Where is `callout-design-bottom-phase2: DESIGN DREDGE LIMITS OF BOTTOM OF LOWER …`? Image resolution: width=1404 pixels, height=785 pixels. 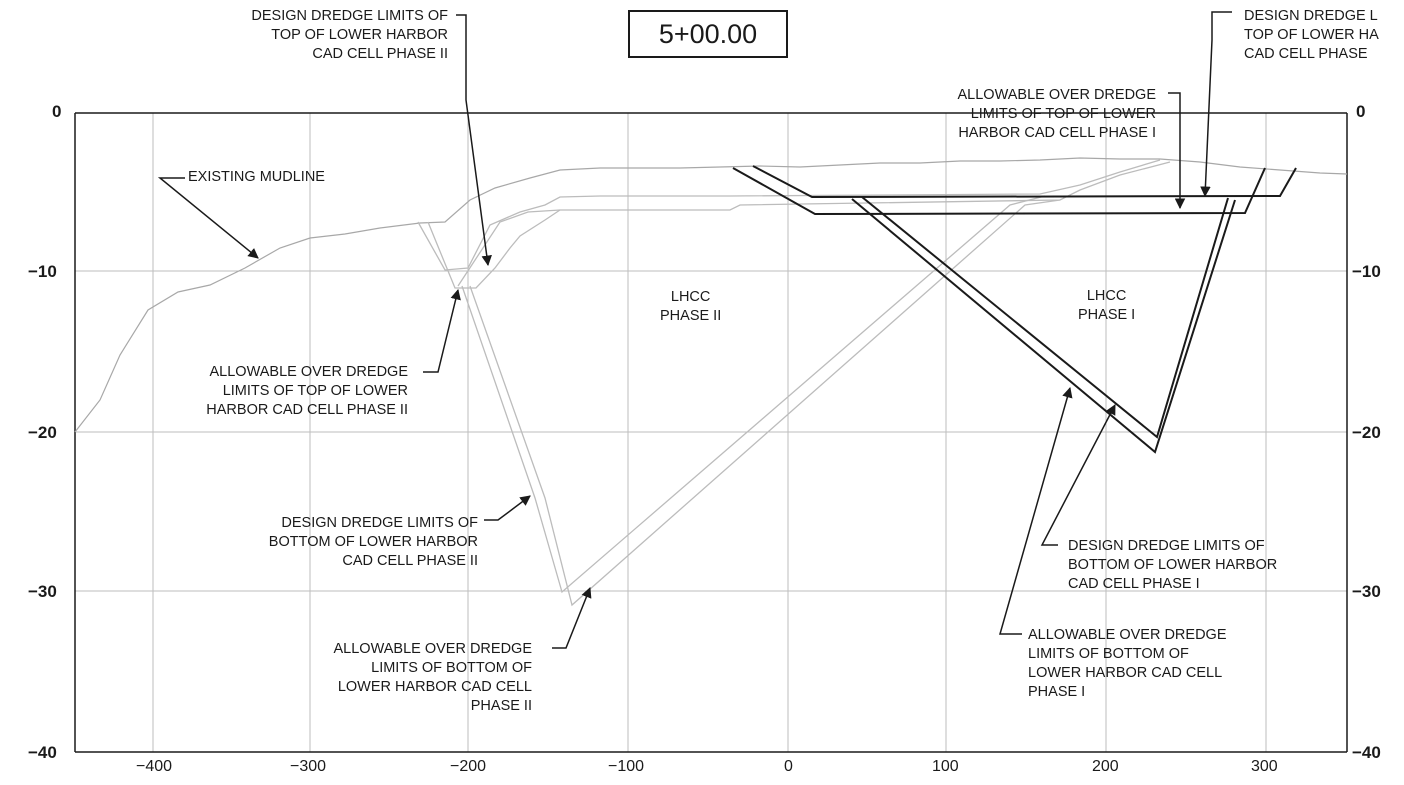 callout-design-bottom-phase2: DESIGN DREDGE LIMITS OF BOTTOM OF LOWER … is located at coordinates (339, 542).